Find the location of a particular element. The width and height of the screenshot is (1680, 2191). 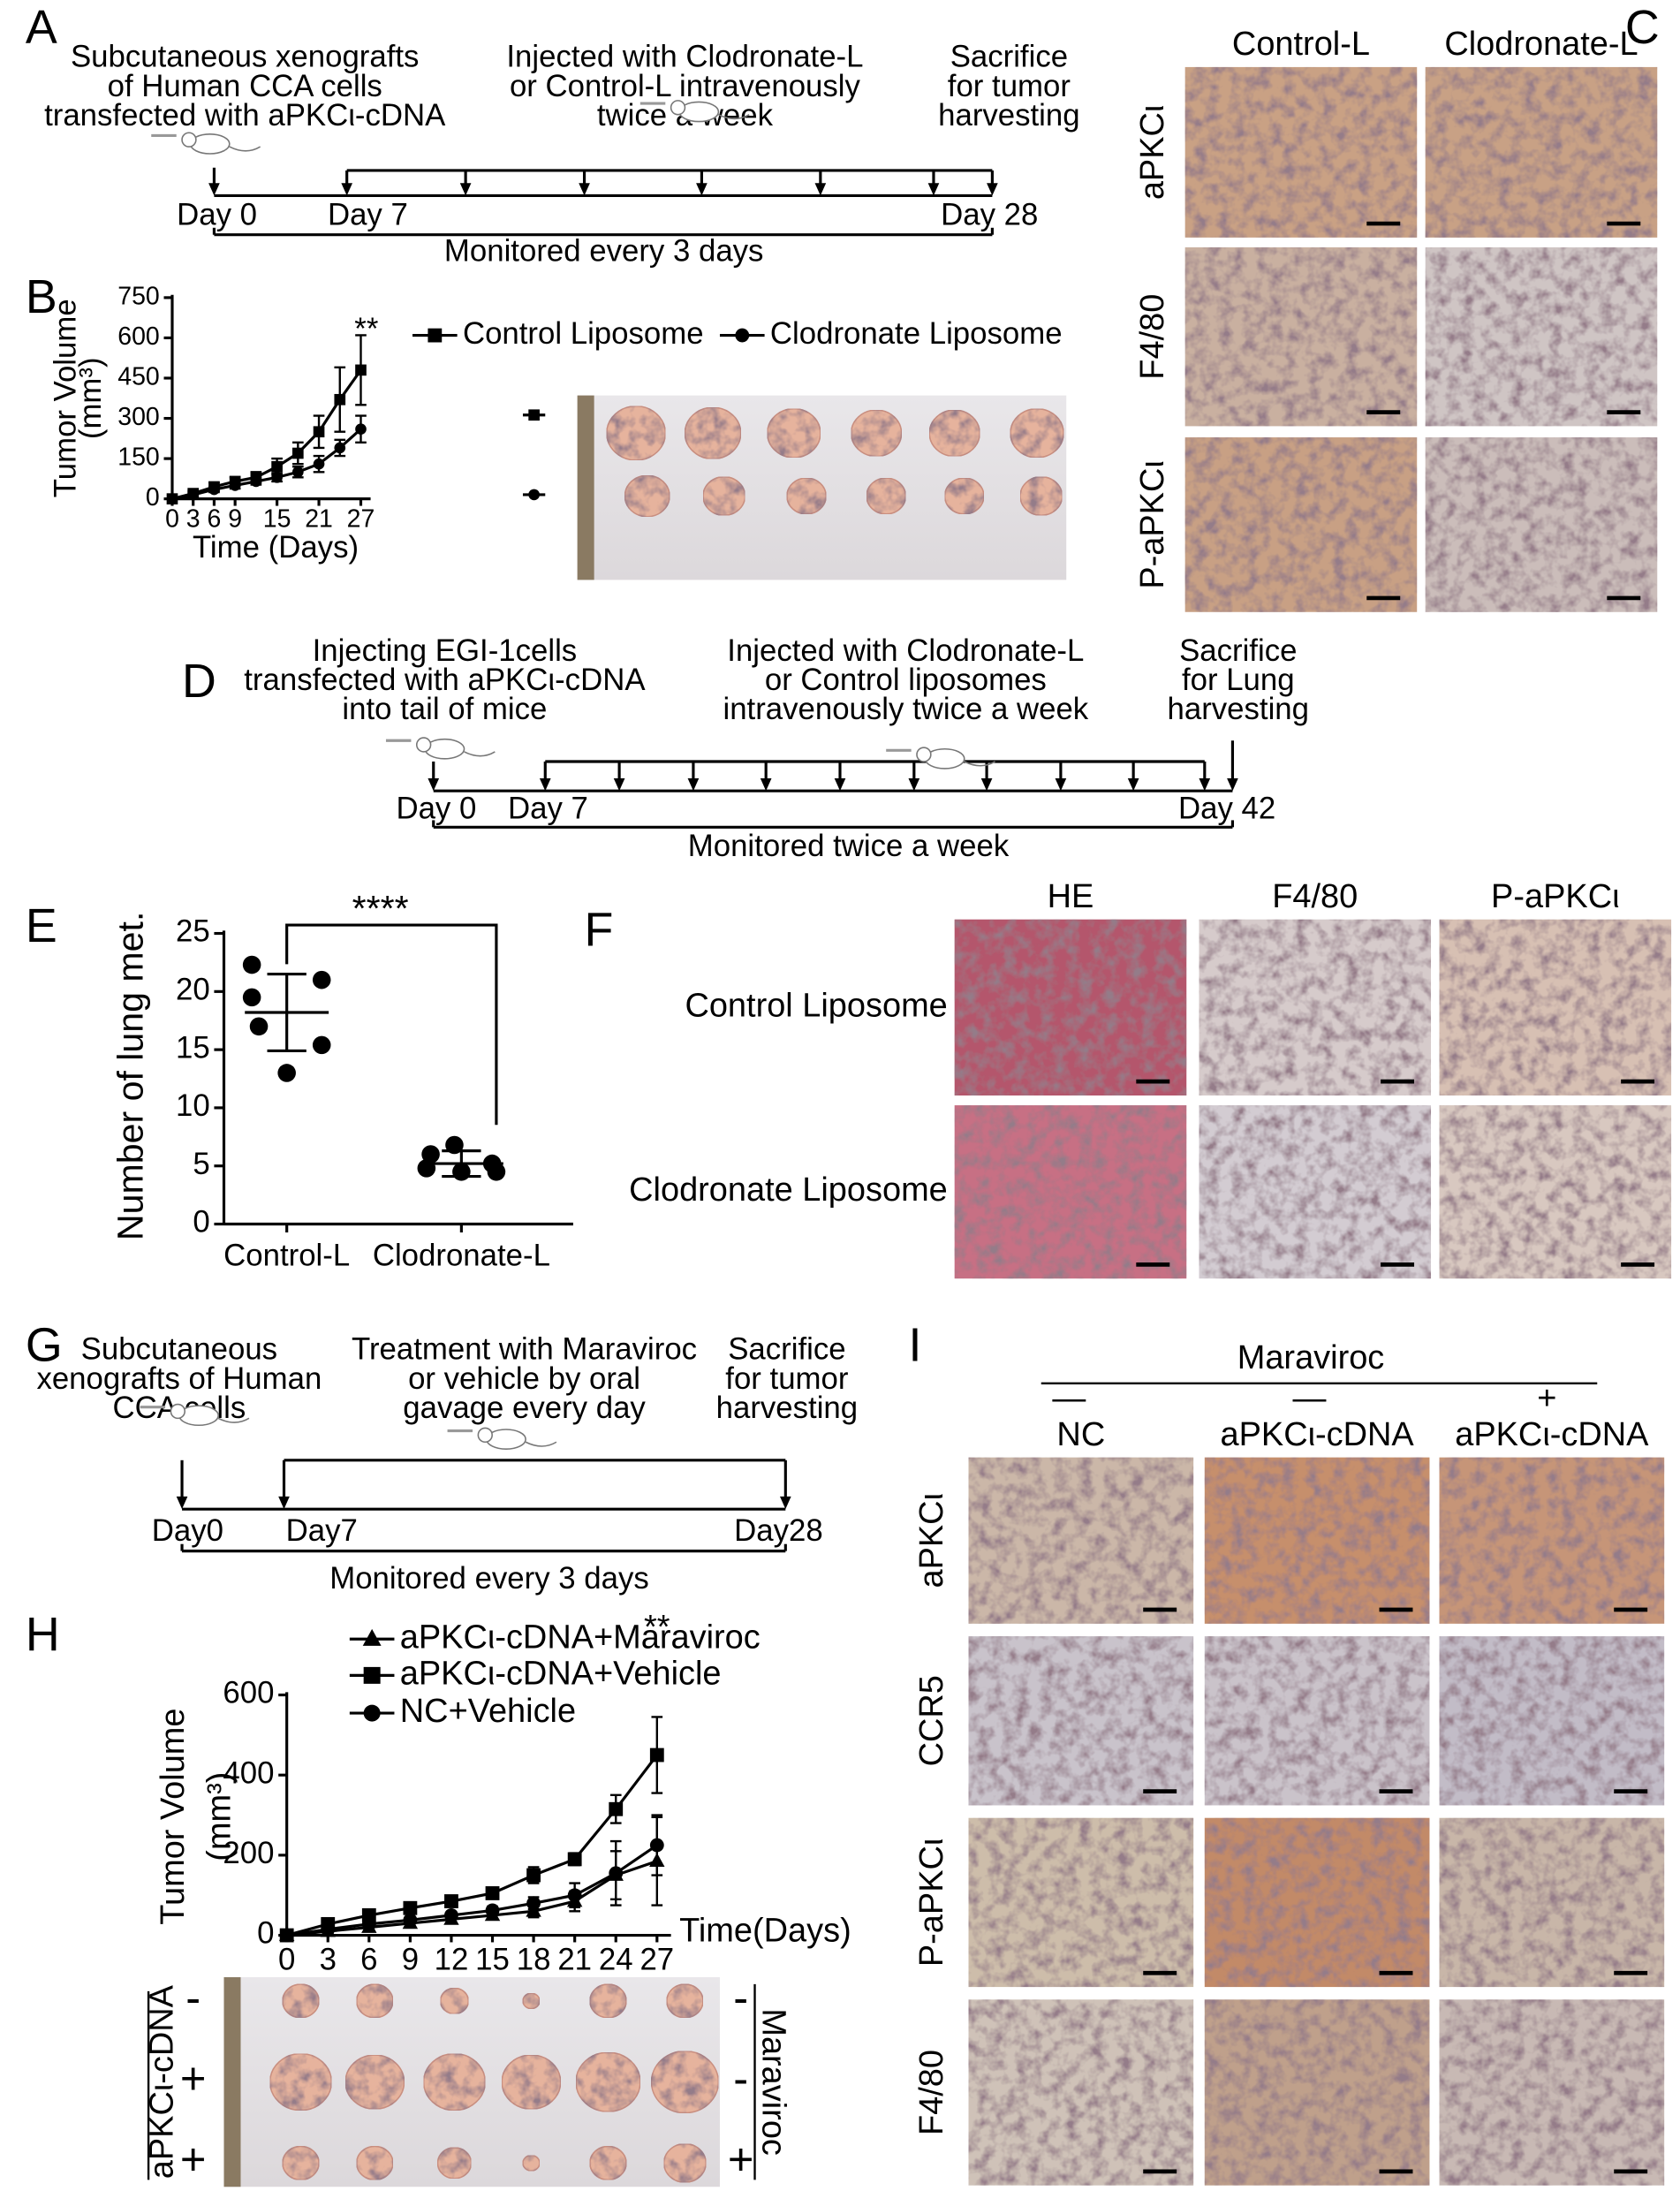

day-label: Day28 is located at coordinates (778, 1531).